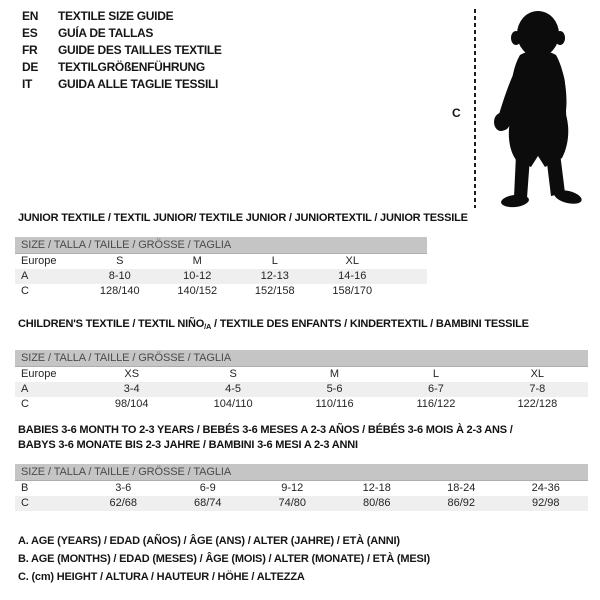 This screenshot has width=600, height=600. Describe the element at coordinates (334, 404) in the screenshot. I see `height-cell: 110/116` at that location.